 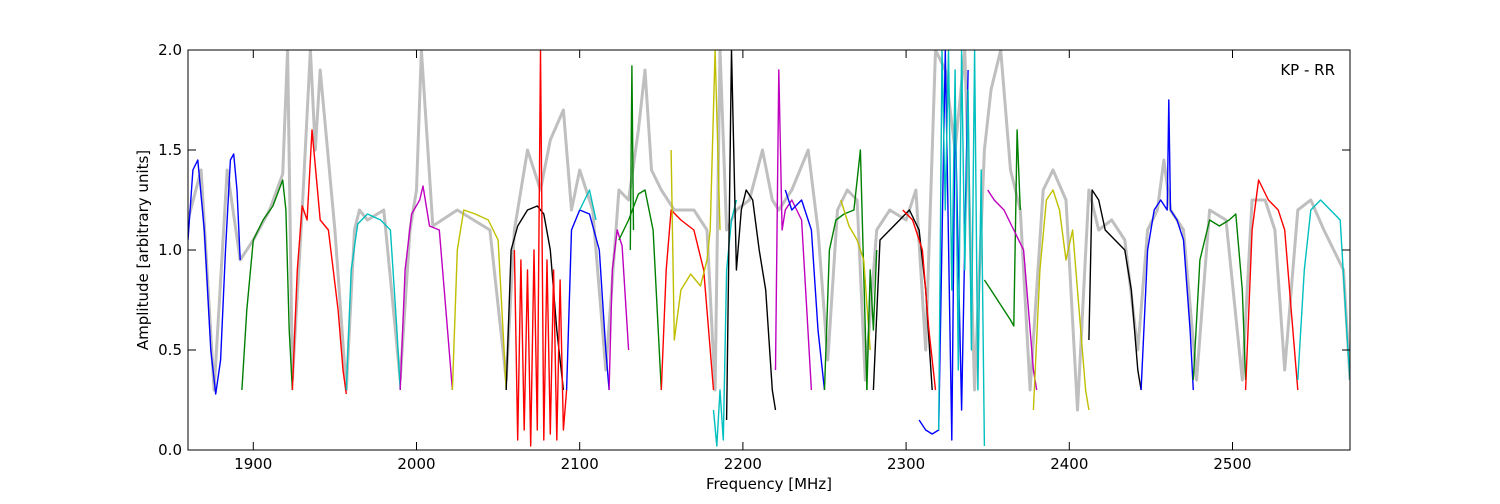 I want to click on y-axis-label: Amplitude [arbitrary units], so click(x=143, y=250).